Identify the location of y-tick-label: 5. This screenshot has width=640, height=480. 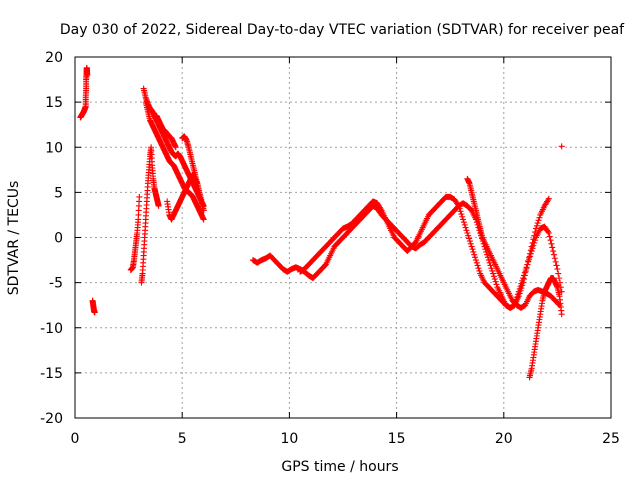
(58, 193).